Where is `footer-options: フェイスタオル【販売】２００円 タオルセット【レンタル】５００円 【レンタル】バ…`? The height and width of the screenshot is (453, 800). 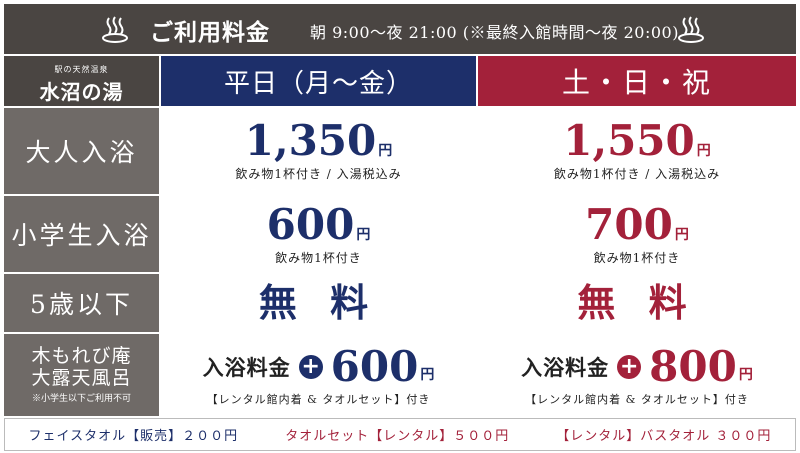 footer-options: フェイスタオル【販売】２００円 タオルセット【レンタル】５００円 【レンタル】バ… is located at coordinates (400, 434).